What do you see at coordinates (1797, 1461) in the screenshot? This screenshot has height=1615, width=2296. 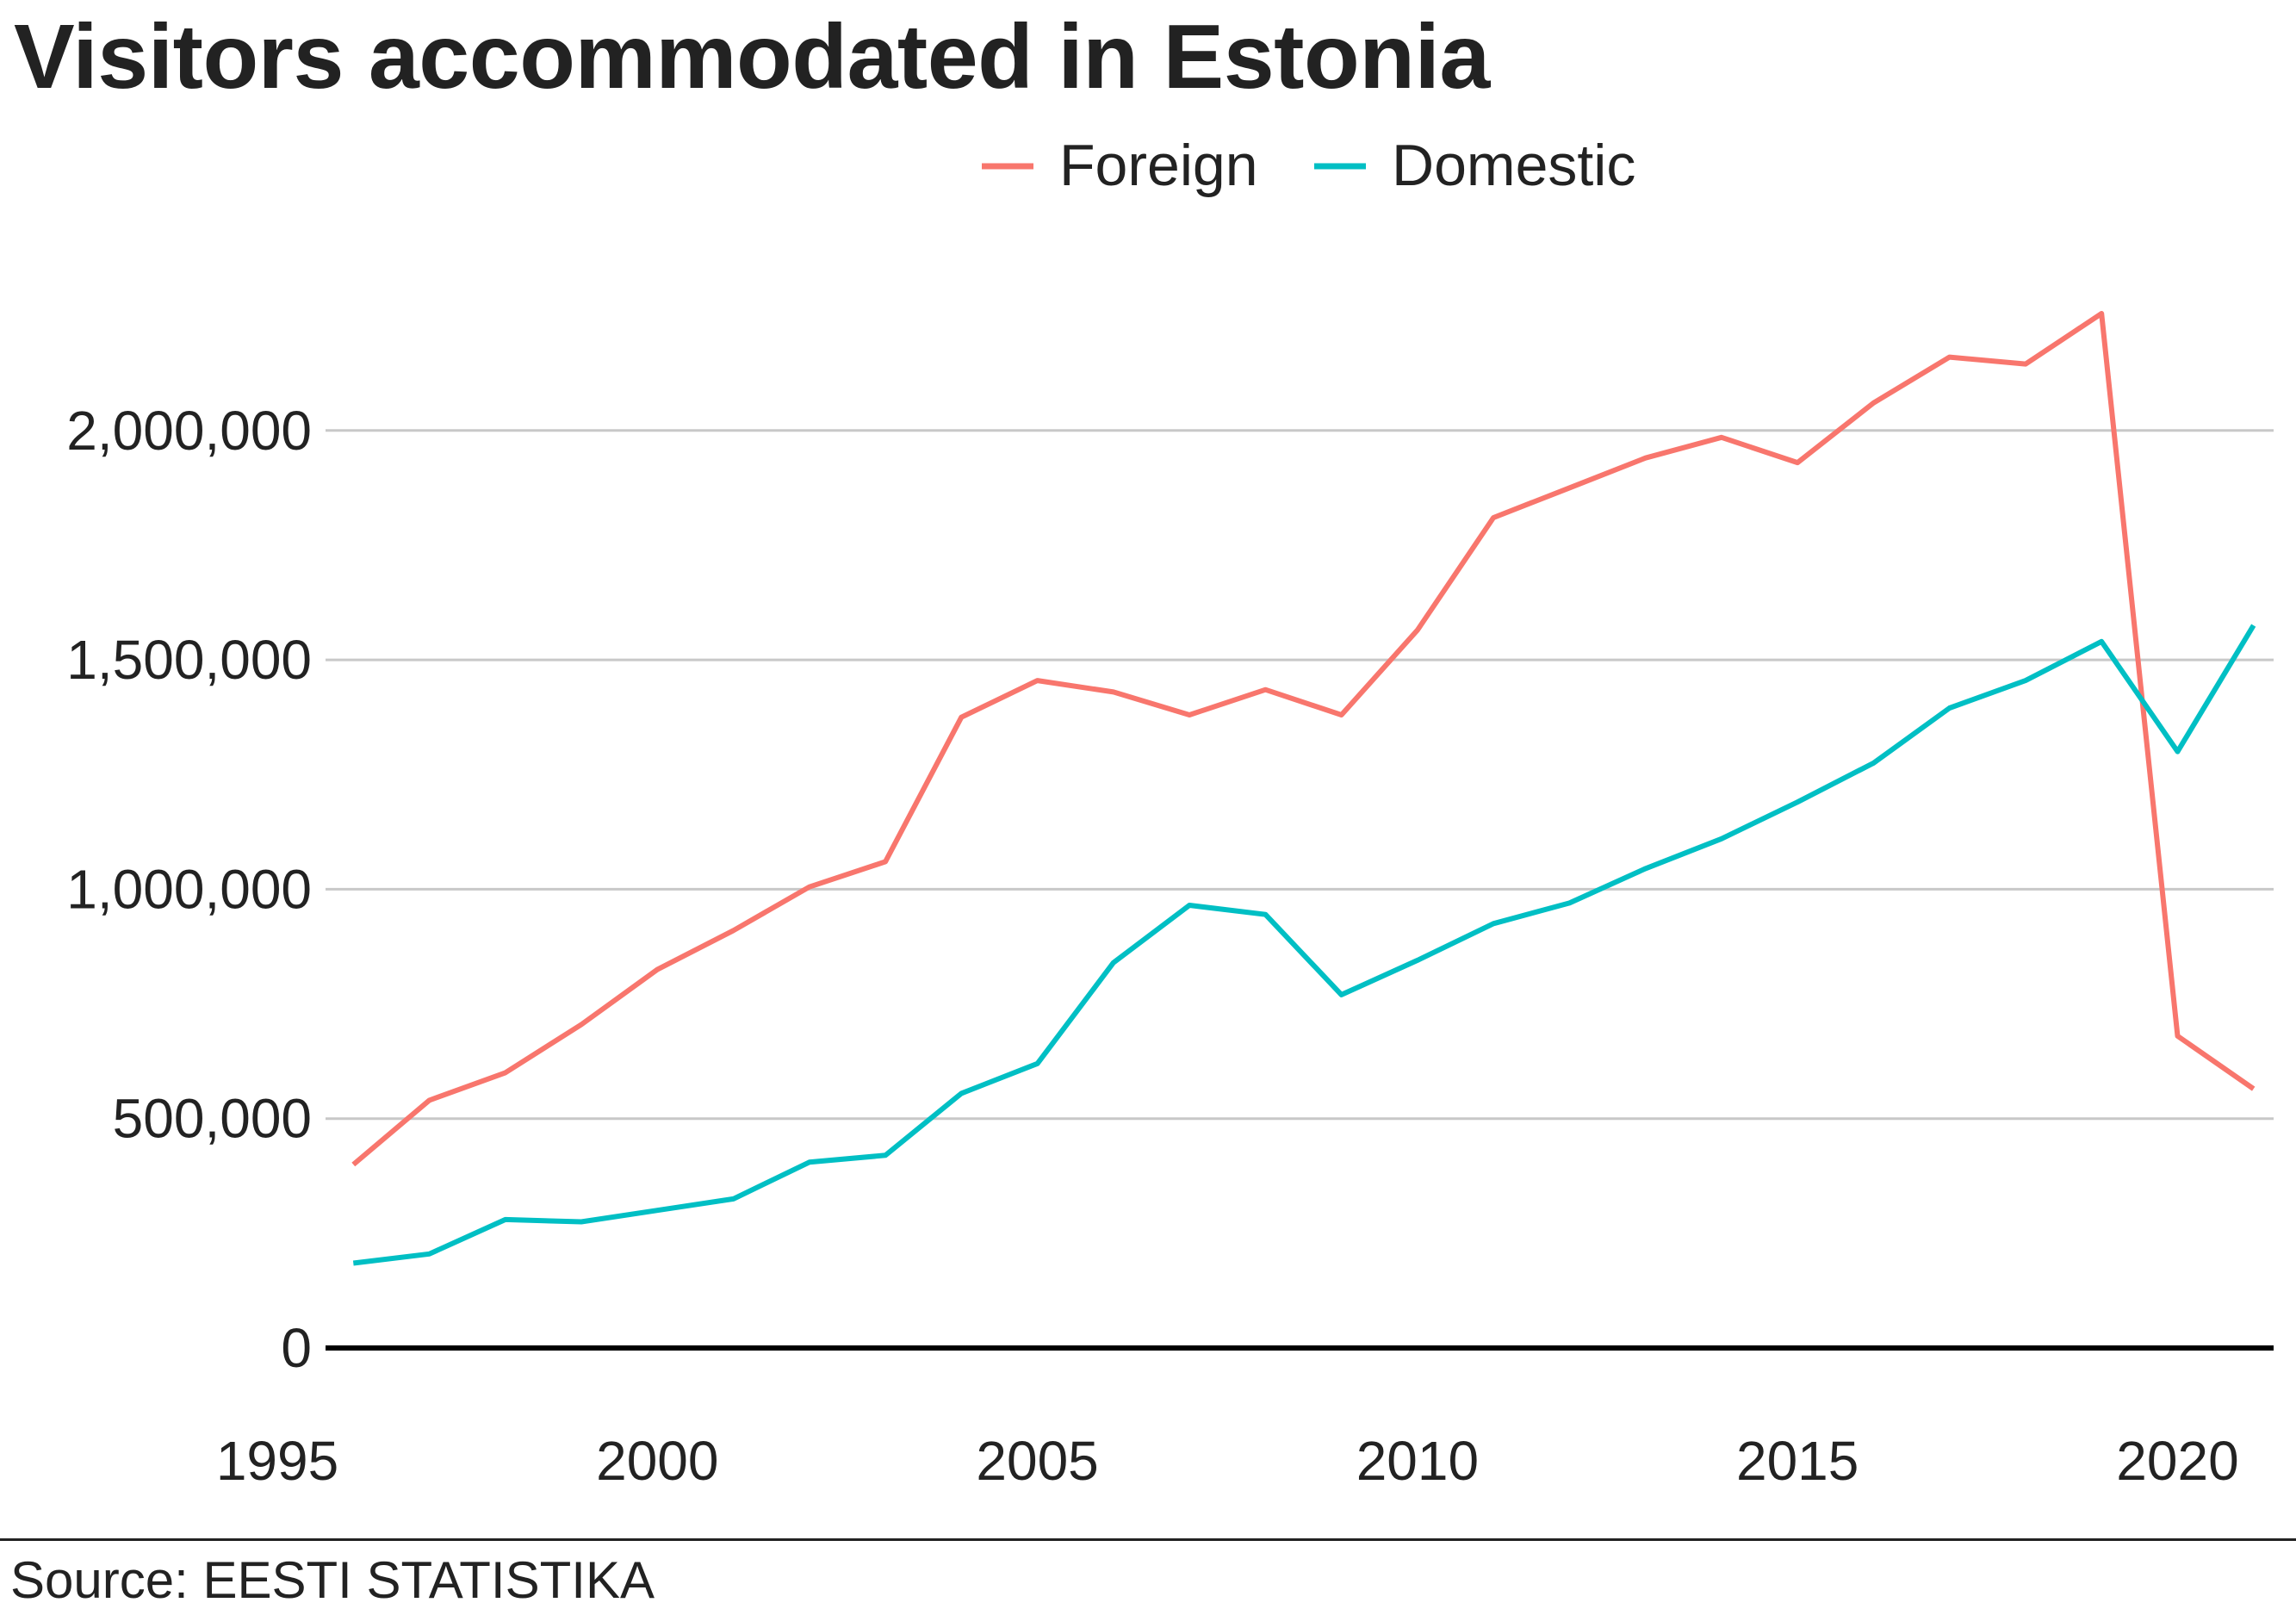 I see `x-tick-label: 2015` at bounding box center [1797, 1461].